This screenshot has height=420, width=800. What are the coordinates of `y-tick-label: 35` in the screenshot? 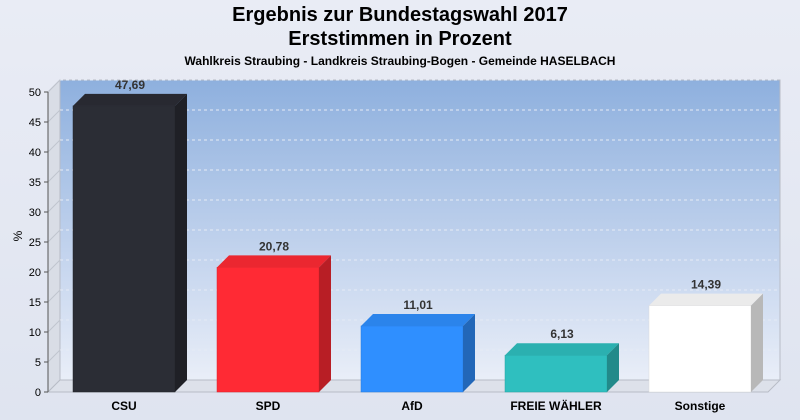 It's located at (35, 183).